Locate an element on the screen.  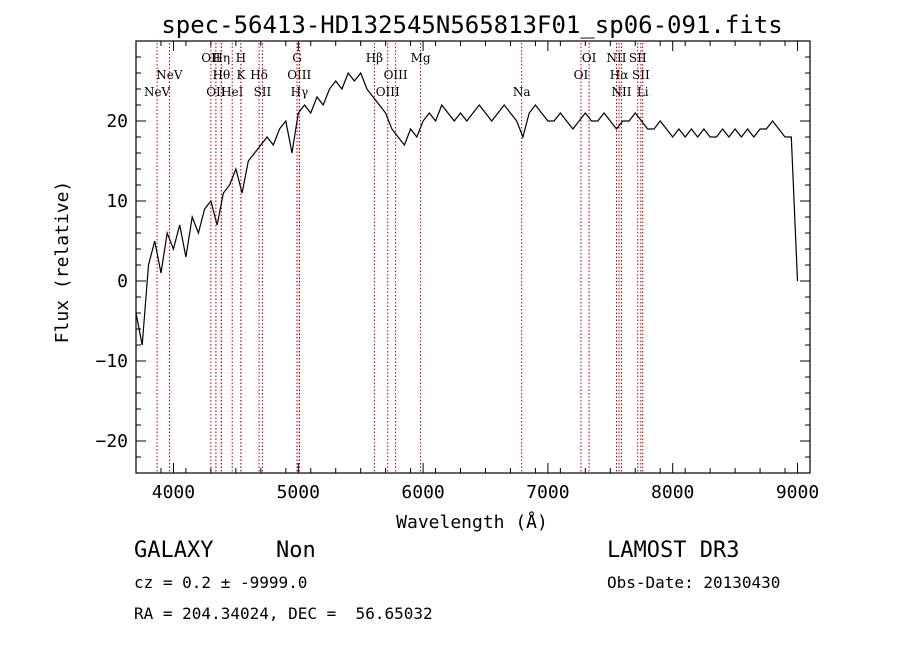
x-tick-label-4: 8000 is located at coordinates (672, 492).